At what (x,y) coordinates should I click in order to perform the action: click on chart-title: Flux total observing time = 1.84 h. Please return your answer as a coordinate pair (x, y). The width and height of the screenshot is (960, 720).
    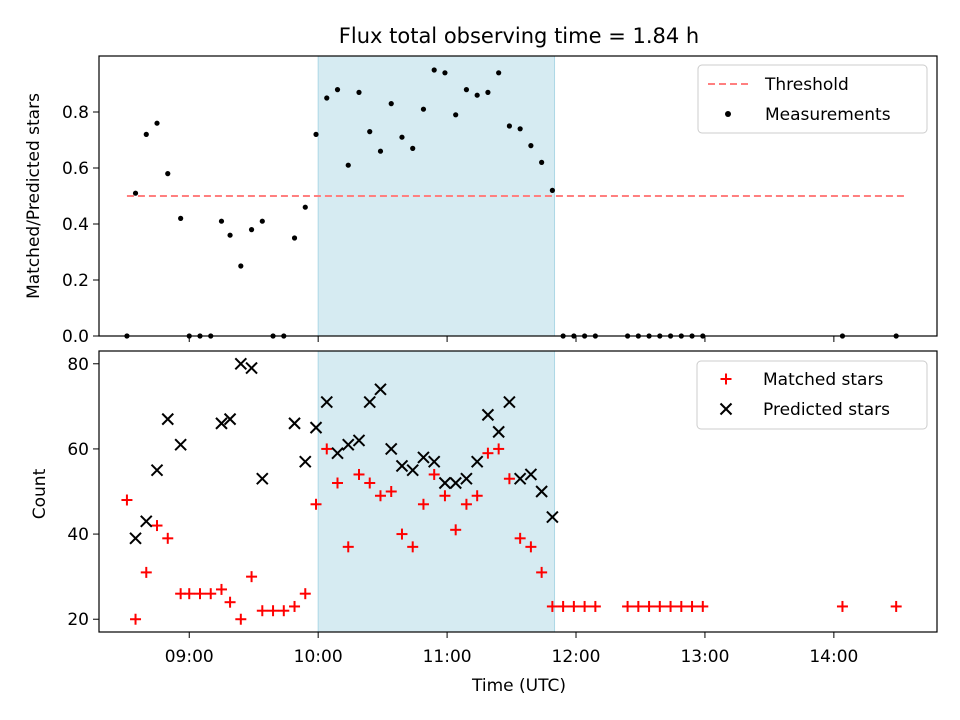
    Looking at the image, I should click on (519, 36).